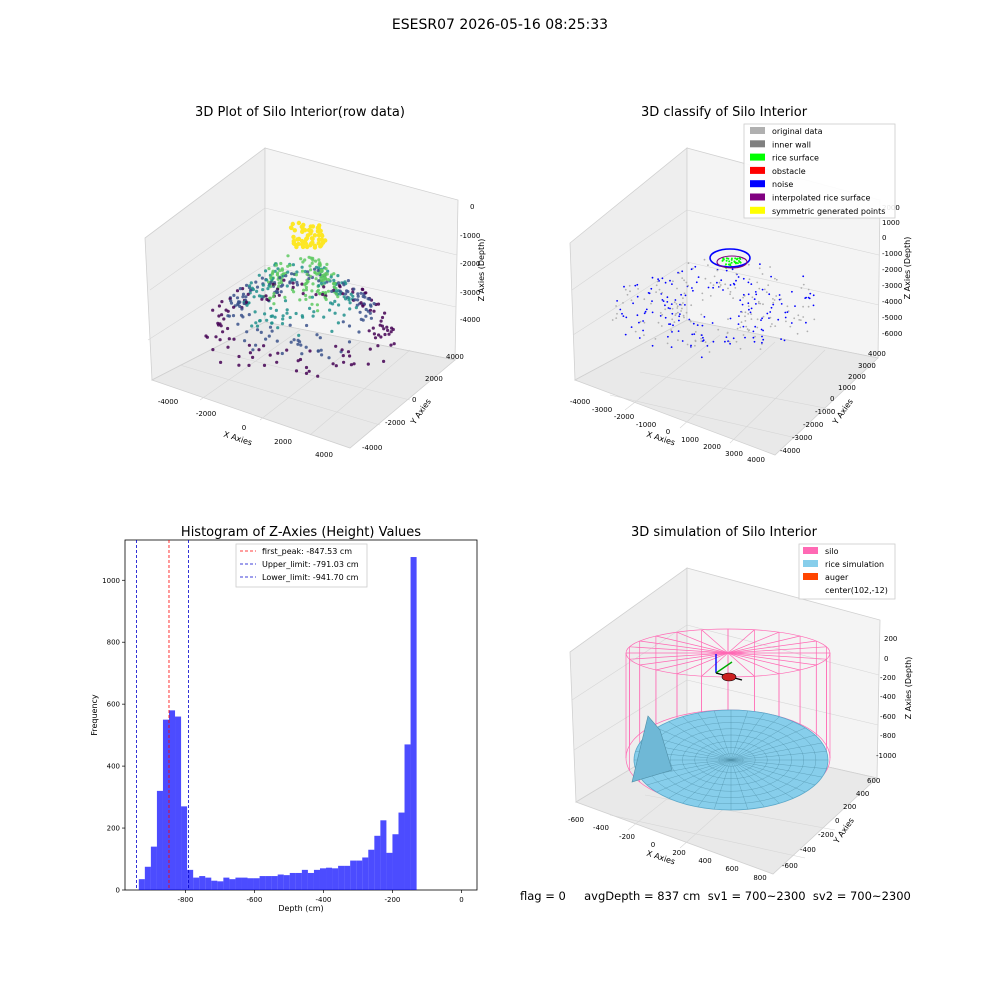 This screenshot has width=1000, height=1000. I want to click on simulation-z-tick: -1000, so click(886, 756).